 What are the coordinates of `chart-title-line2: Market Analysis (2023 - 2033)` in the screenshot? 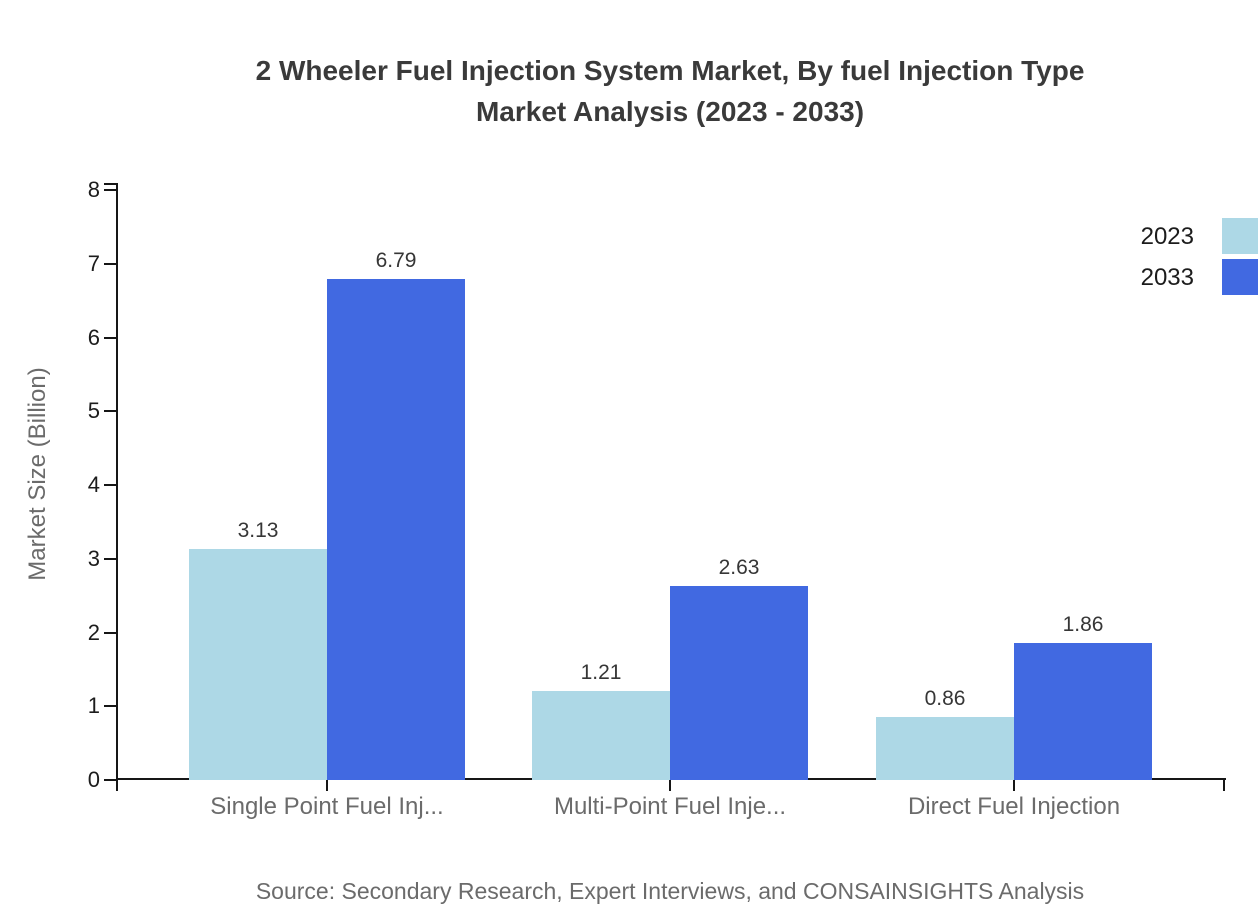 It's located at (670, 111).